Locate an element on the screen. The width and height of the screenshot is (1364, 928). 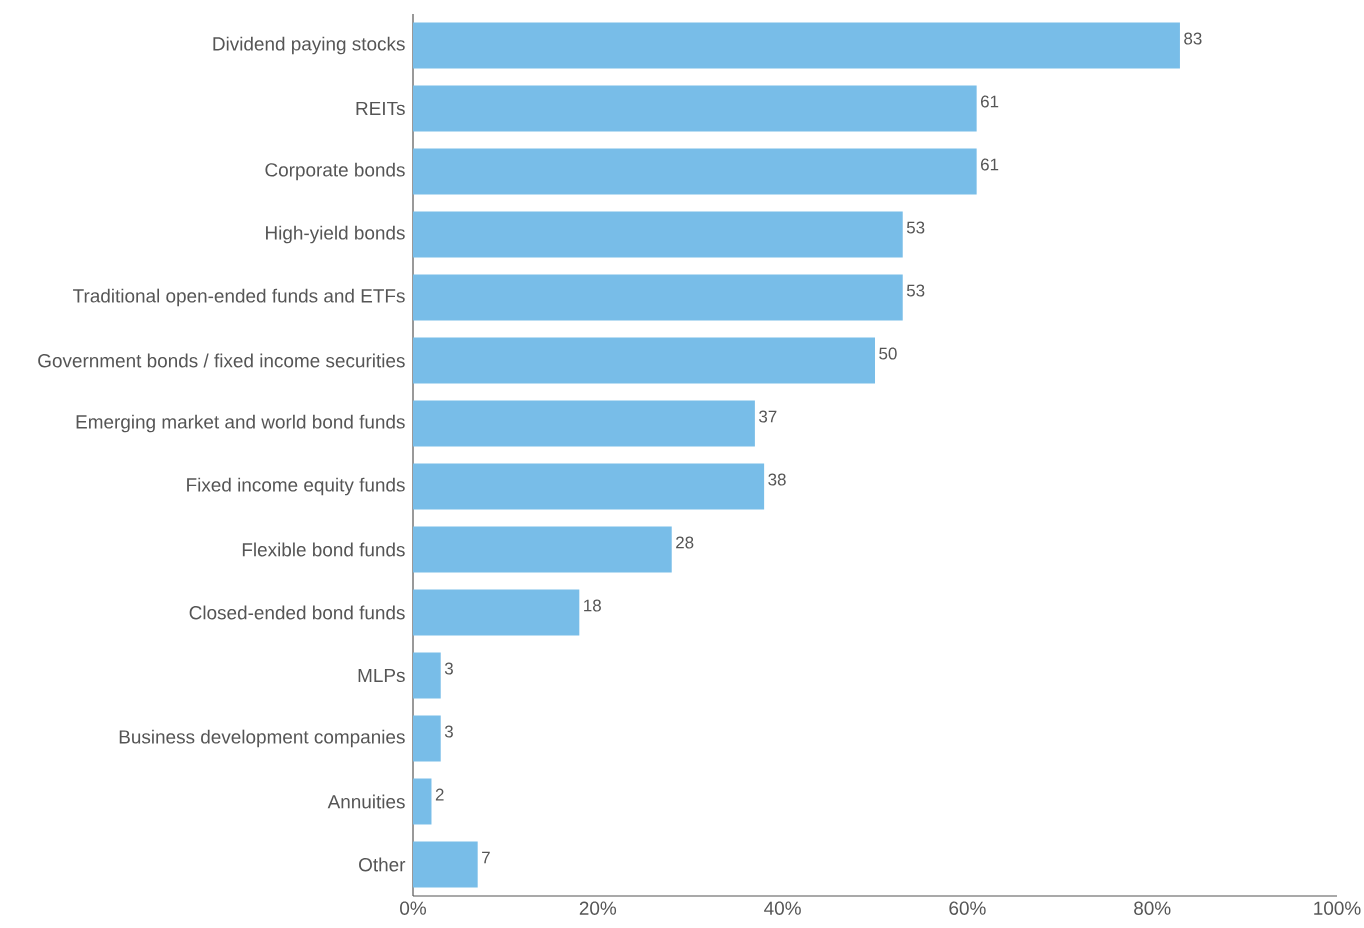
x-tick-label: 100% is located at coordinates (1337, 908).